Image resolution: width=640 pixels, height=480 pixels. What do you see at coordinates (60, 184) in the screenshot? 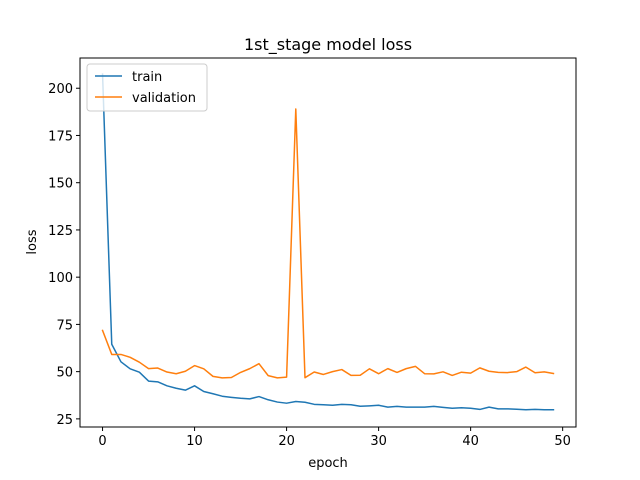
I see `y-tick-label: 150` at bounding box center [60, 184].